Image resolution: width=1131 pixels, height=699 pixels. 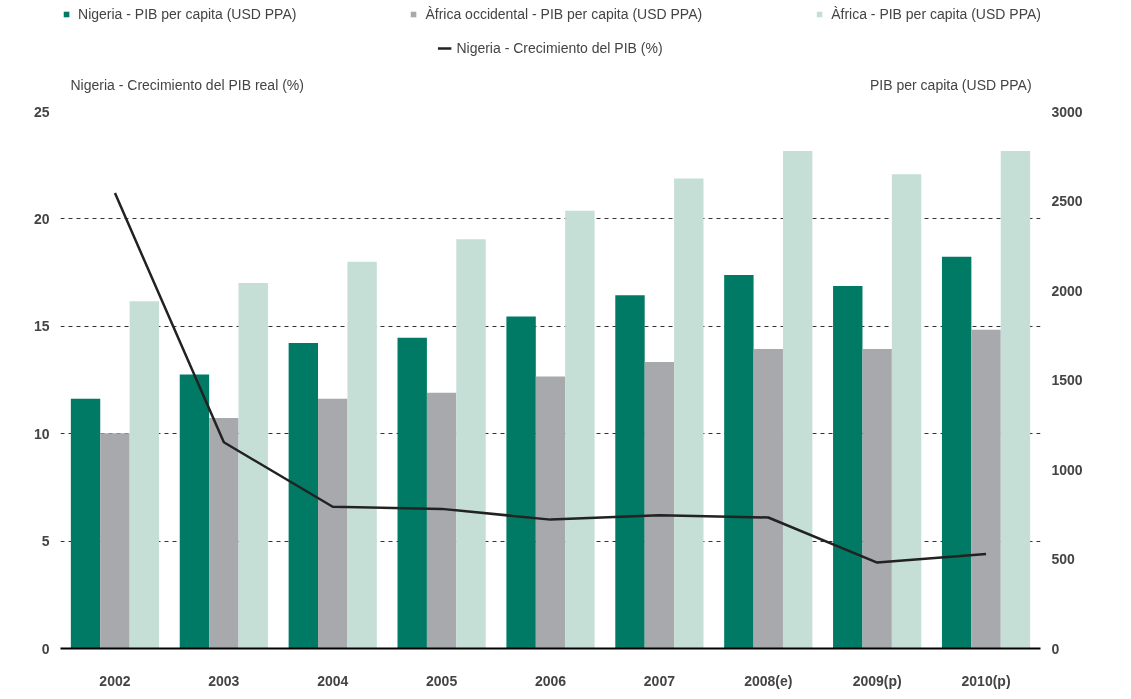 I want to click on y-tick-label: 20, so click(x=41, y=218).